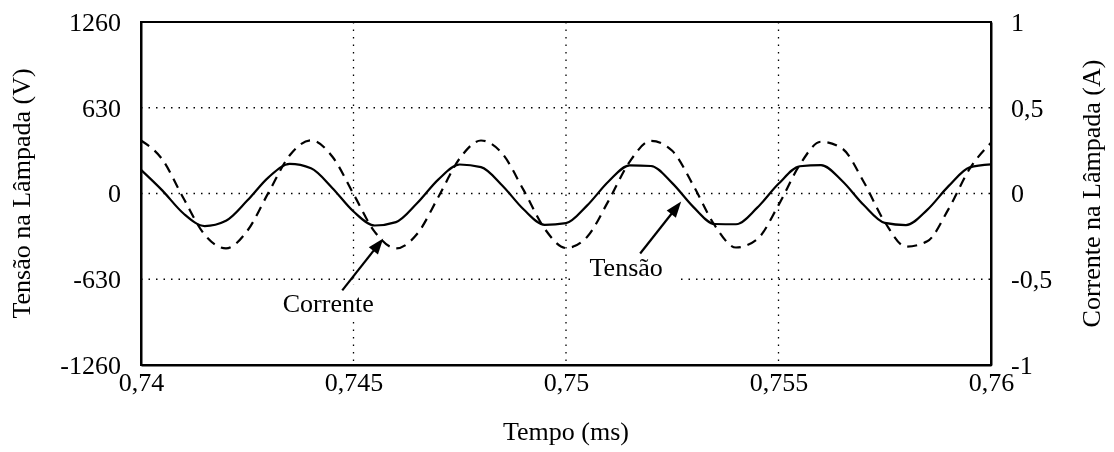 The image size is (1114, 452). I want to click on y-axis-title: Tensão na Lâmpada (V), so click(21, 193).